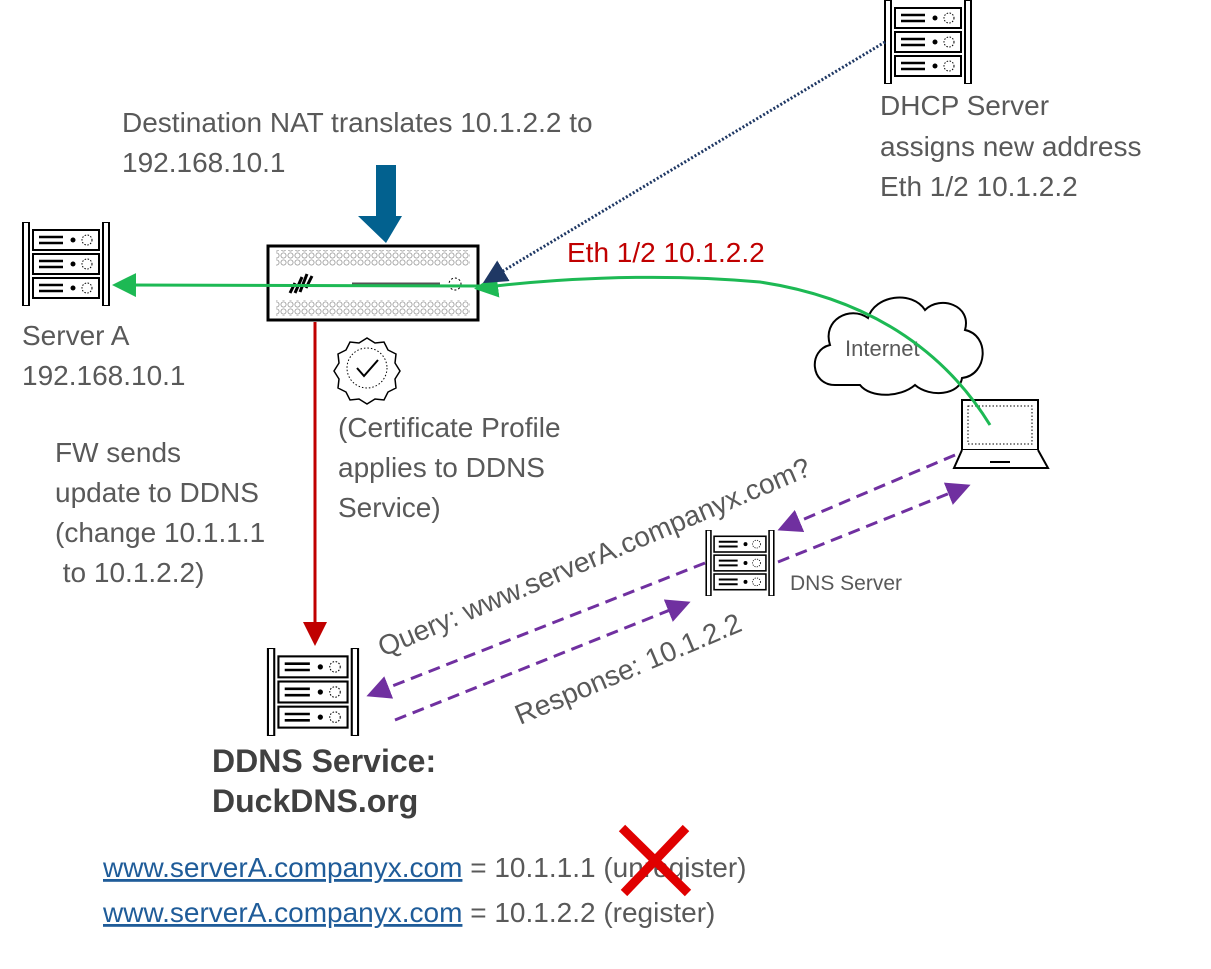  I want to click on ddns-server-icon, so click(313, 692).